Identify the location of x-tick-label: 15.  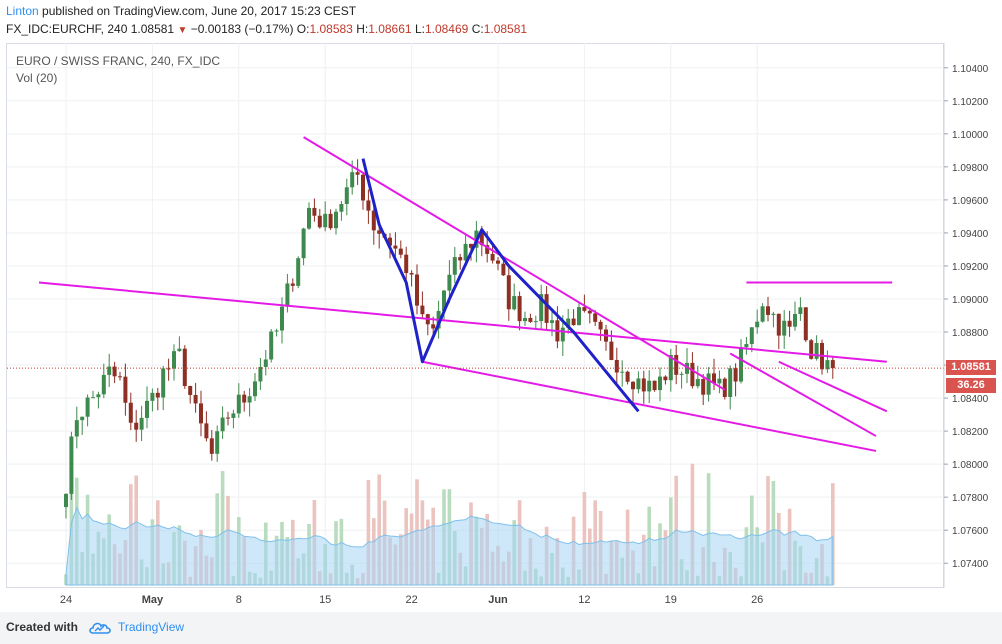
(325, 600).